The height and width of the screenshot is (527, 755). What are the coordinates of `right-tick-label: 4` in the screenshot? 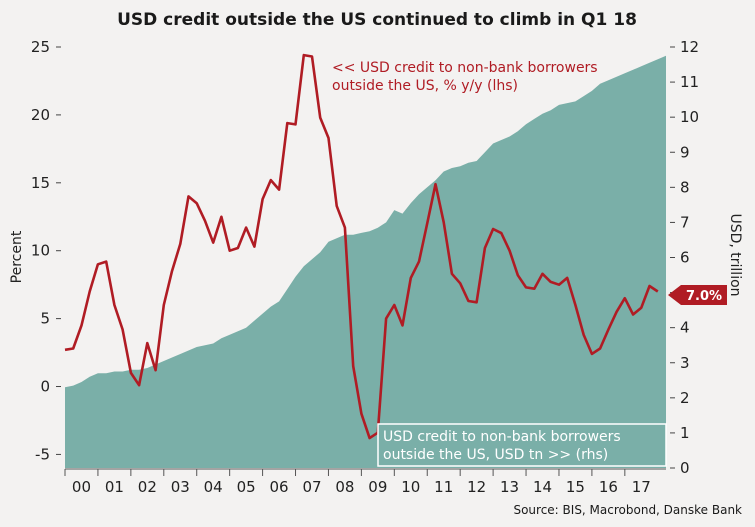 It's located at (685, 328).